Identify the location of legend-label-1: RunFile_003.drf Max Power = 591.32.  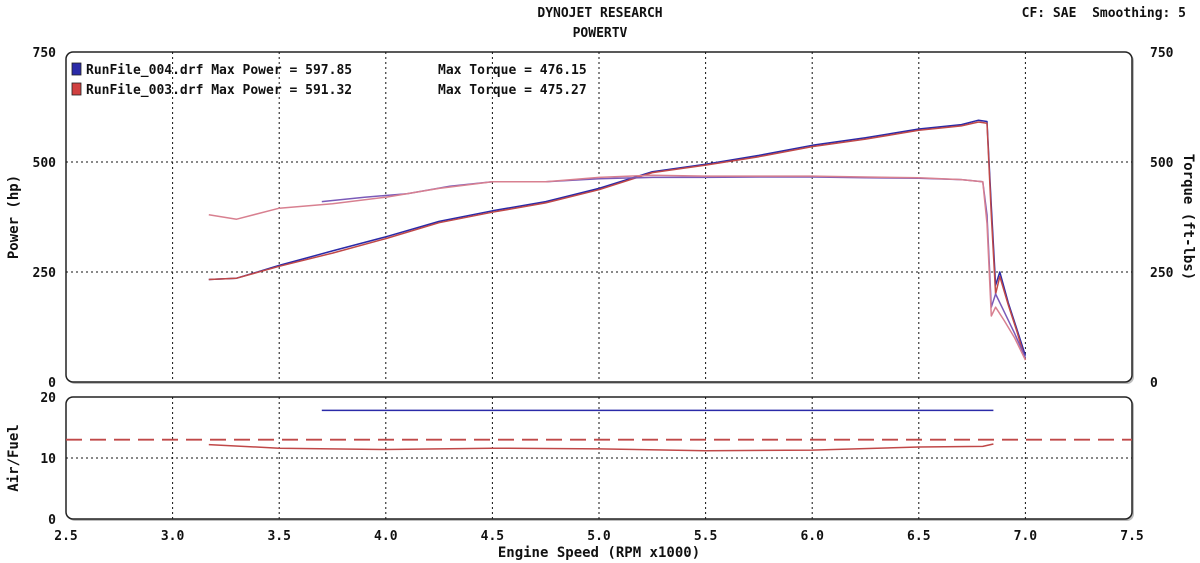
(219, 90).